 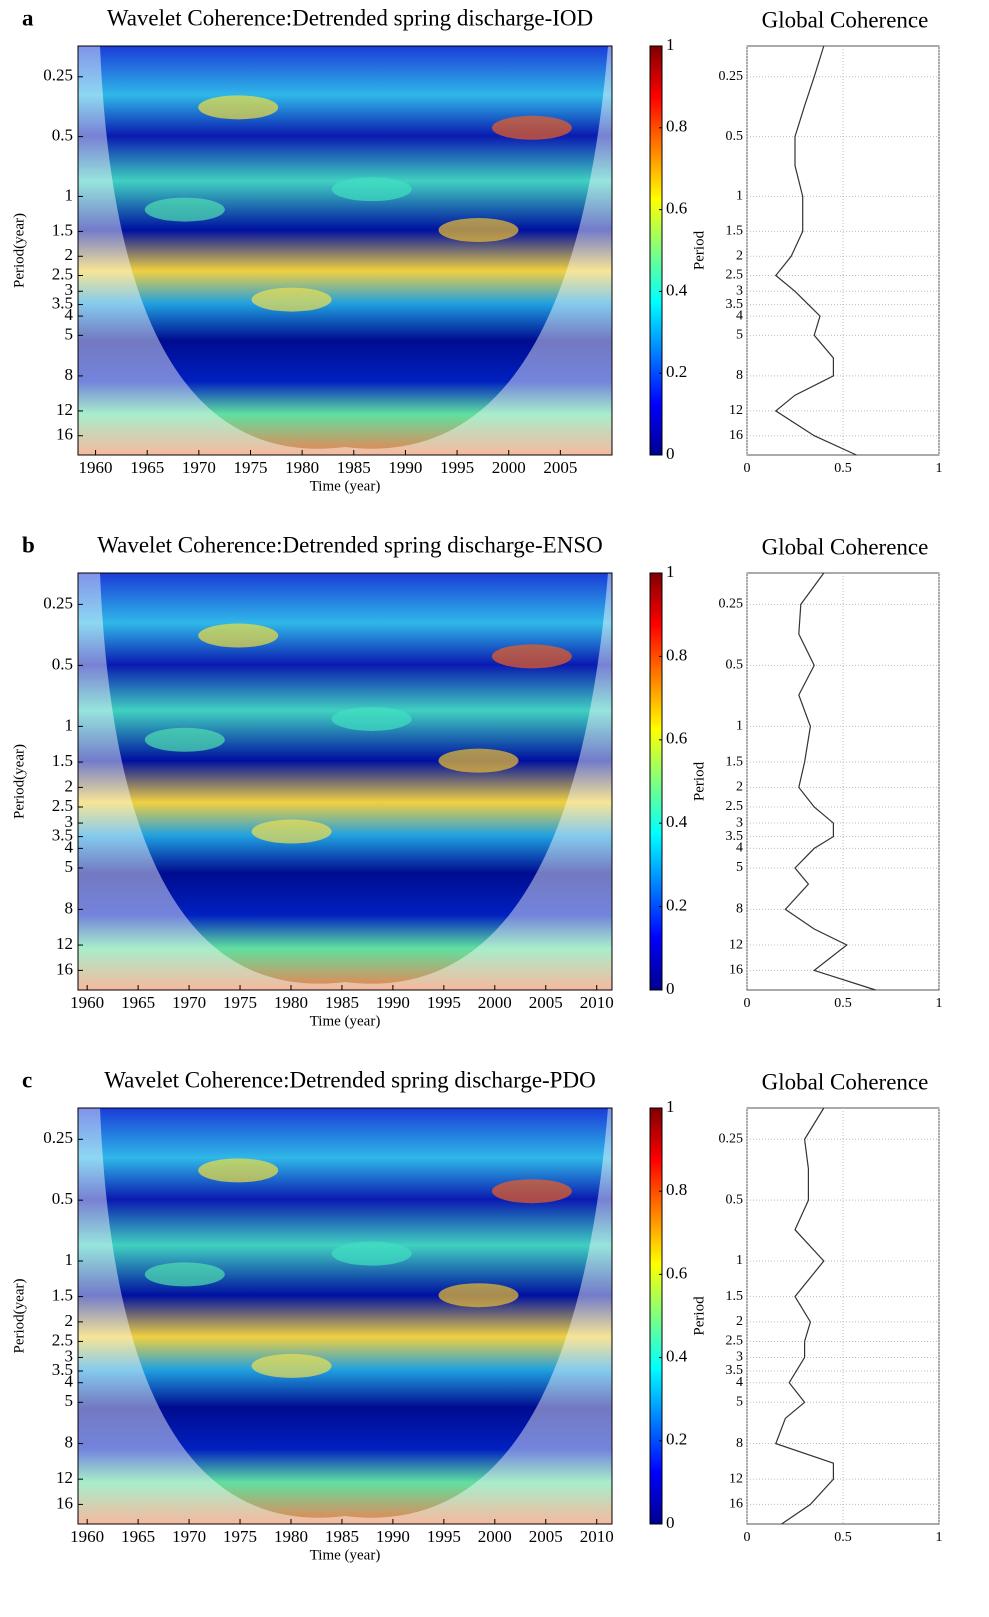 I want to click on chart-title: Global Coherence, so click(x=845, y=546).